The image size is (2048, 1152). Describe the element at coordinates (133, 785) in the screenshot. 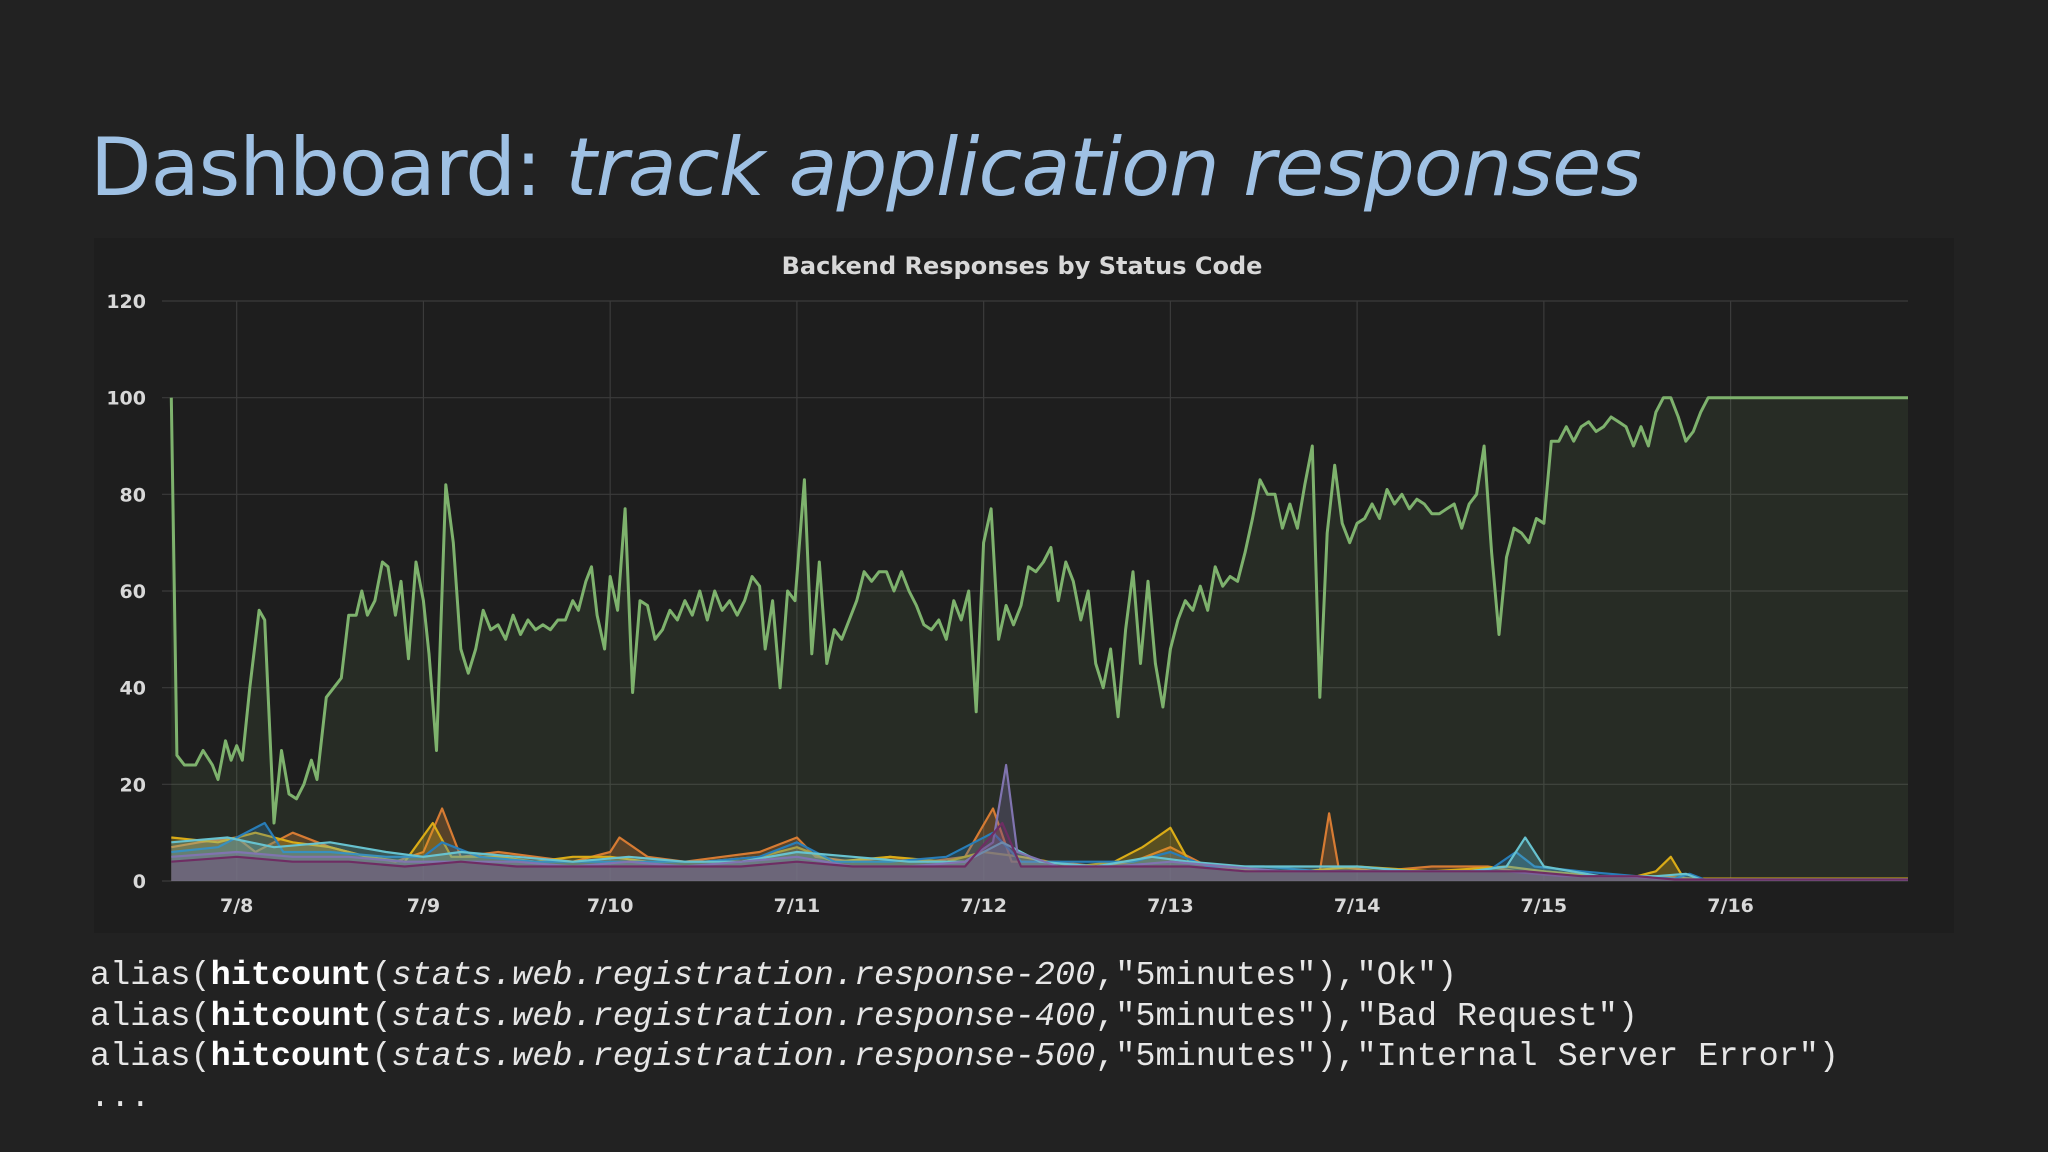

I see `y-tick-label: 20` at that location.